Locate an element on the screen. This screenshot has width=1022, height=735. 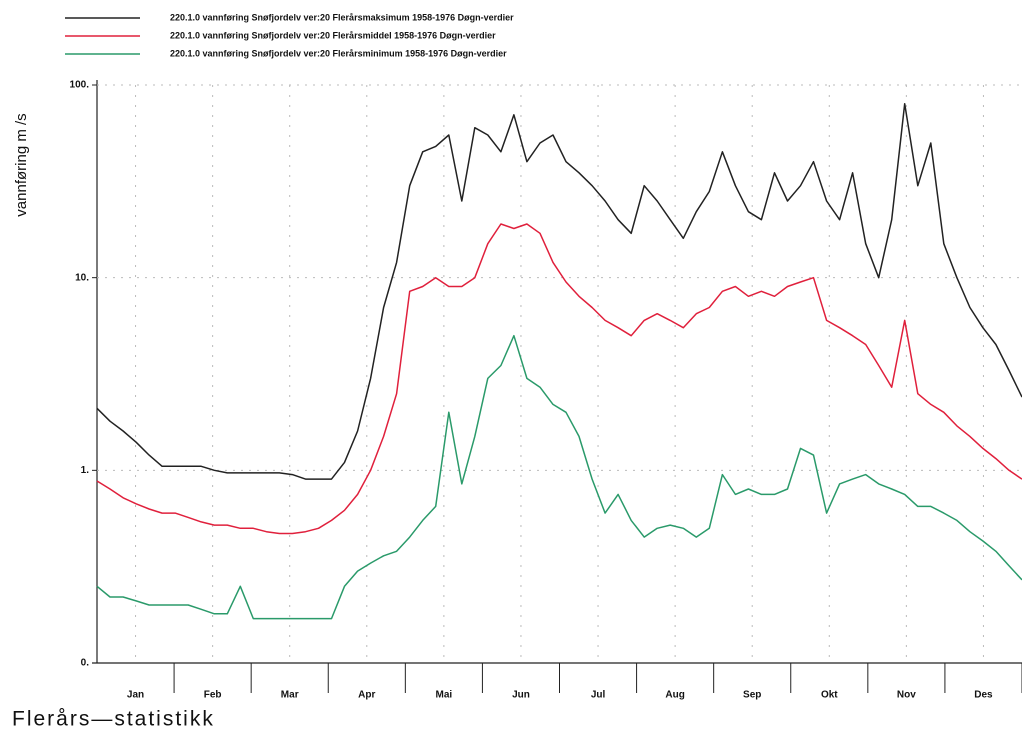
x-tick-label: Feb is located at coordinates (213, 695).